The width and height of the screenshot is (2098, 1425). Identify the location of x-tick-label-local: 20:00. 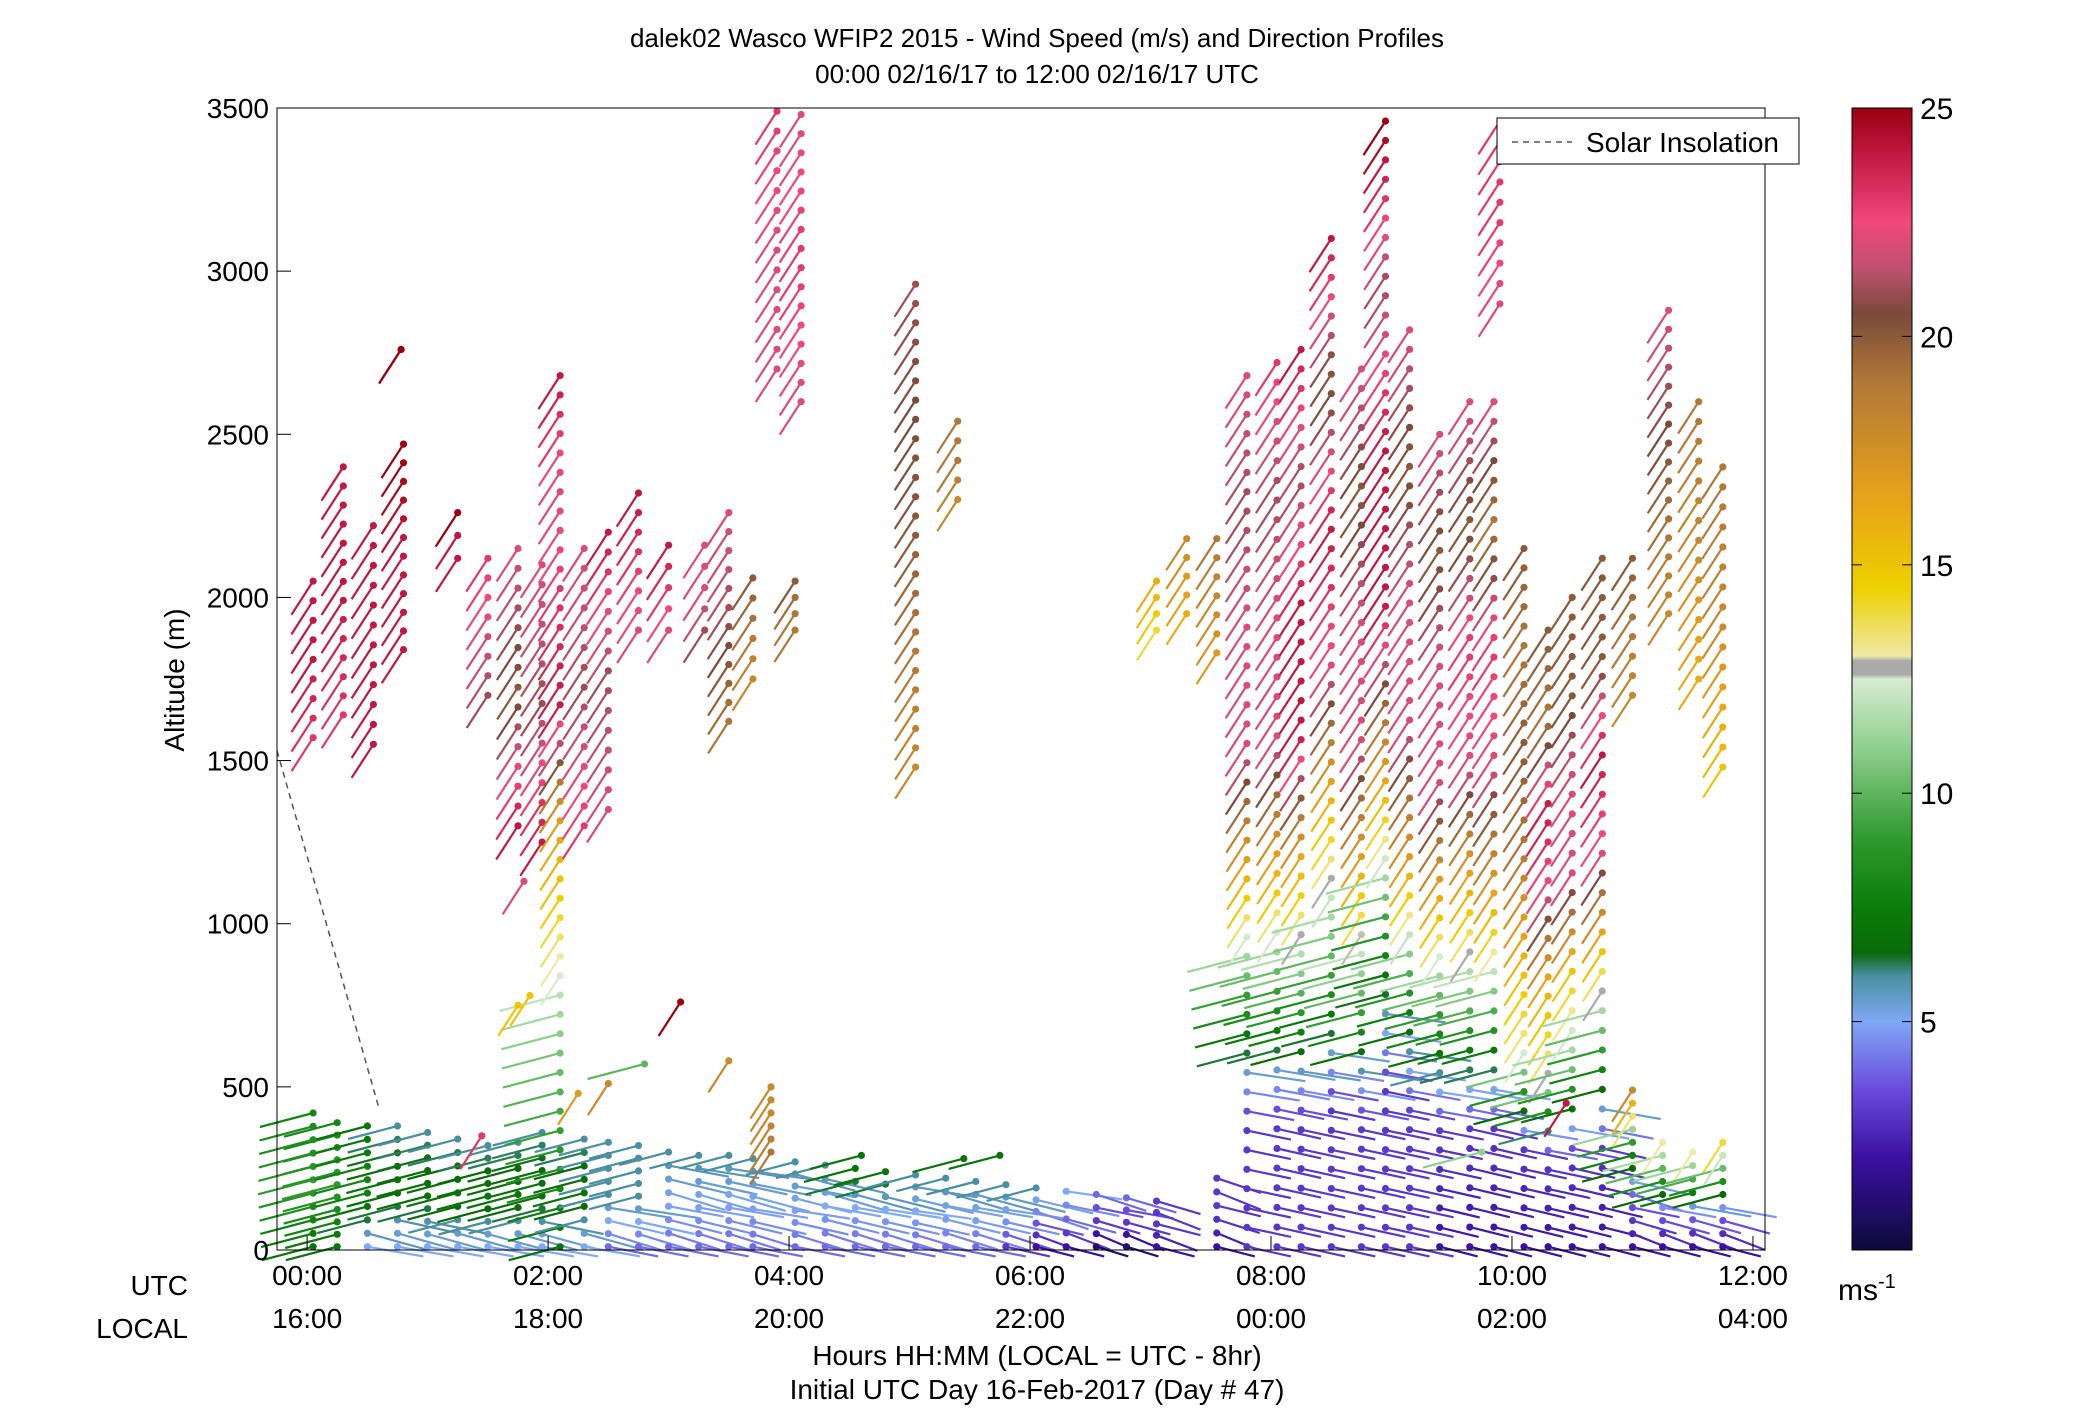
(789, 1318).